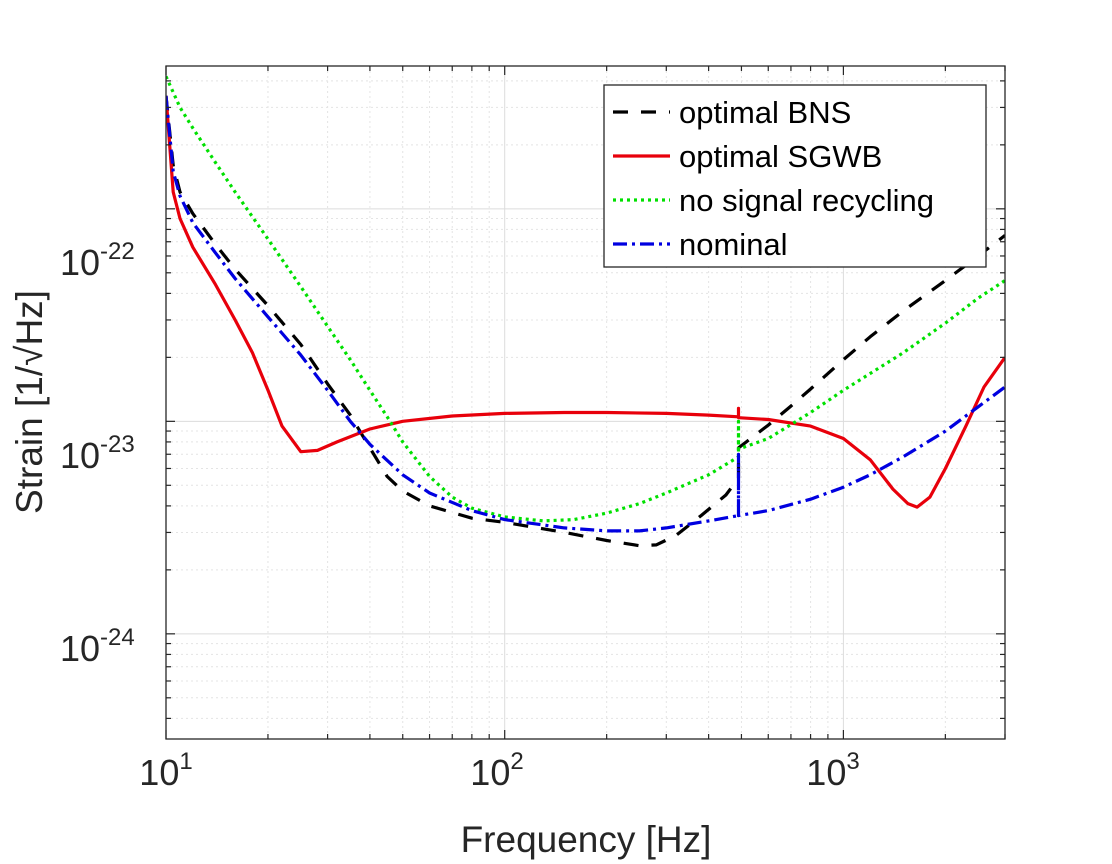 This screenshot has height=864, width=1112. What do you see at coordinates (97, 646) in the screenshot?
I see `y-tick-label-1e-24: 10-24` at bounding box center [97, 646].